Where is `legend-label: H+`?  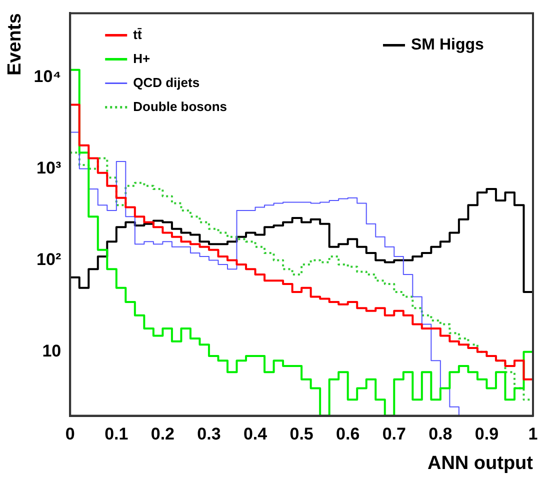 legend-label: H+ is located at coordinates (142, 58).